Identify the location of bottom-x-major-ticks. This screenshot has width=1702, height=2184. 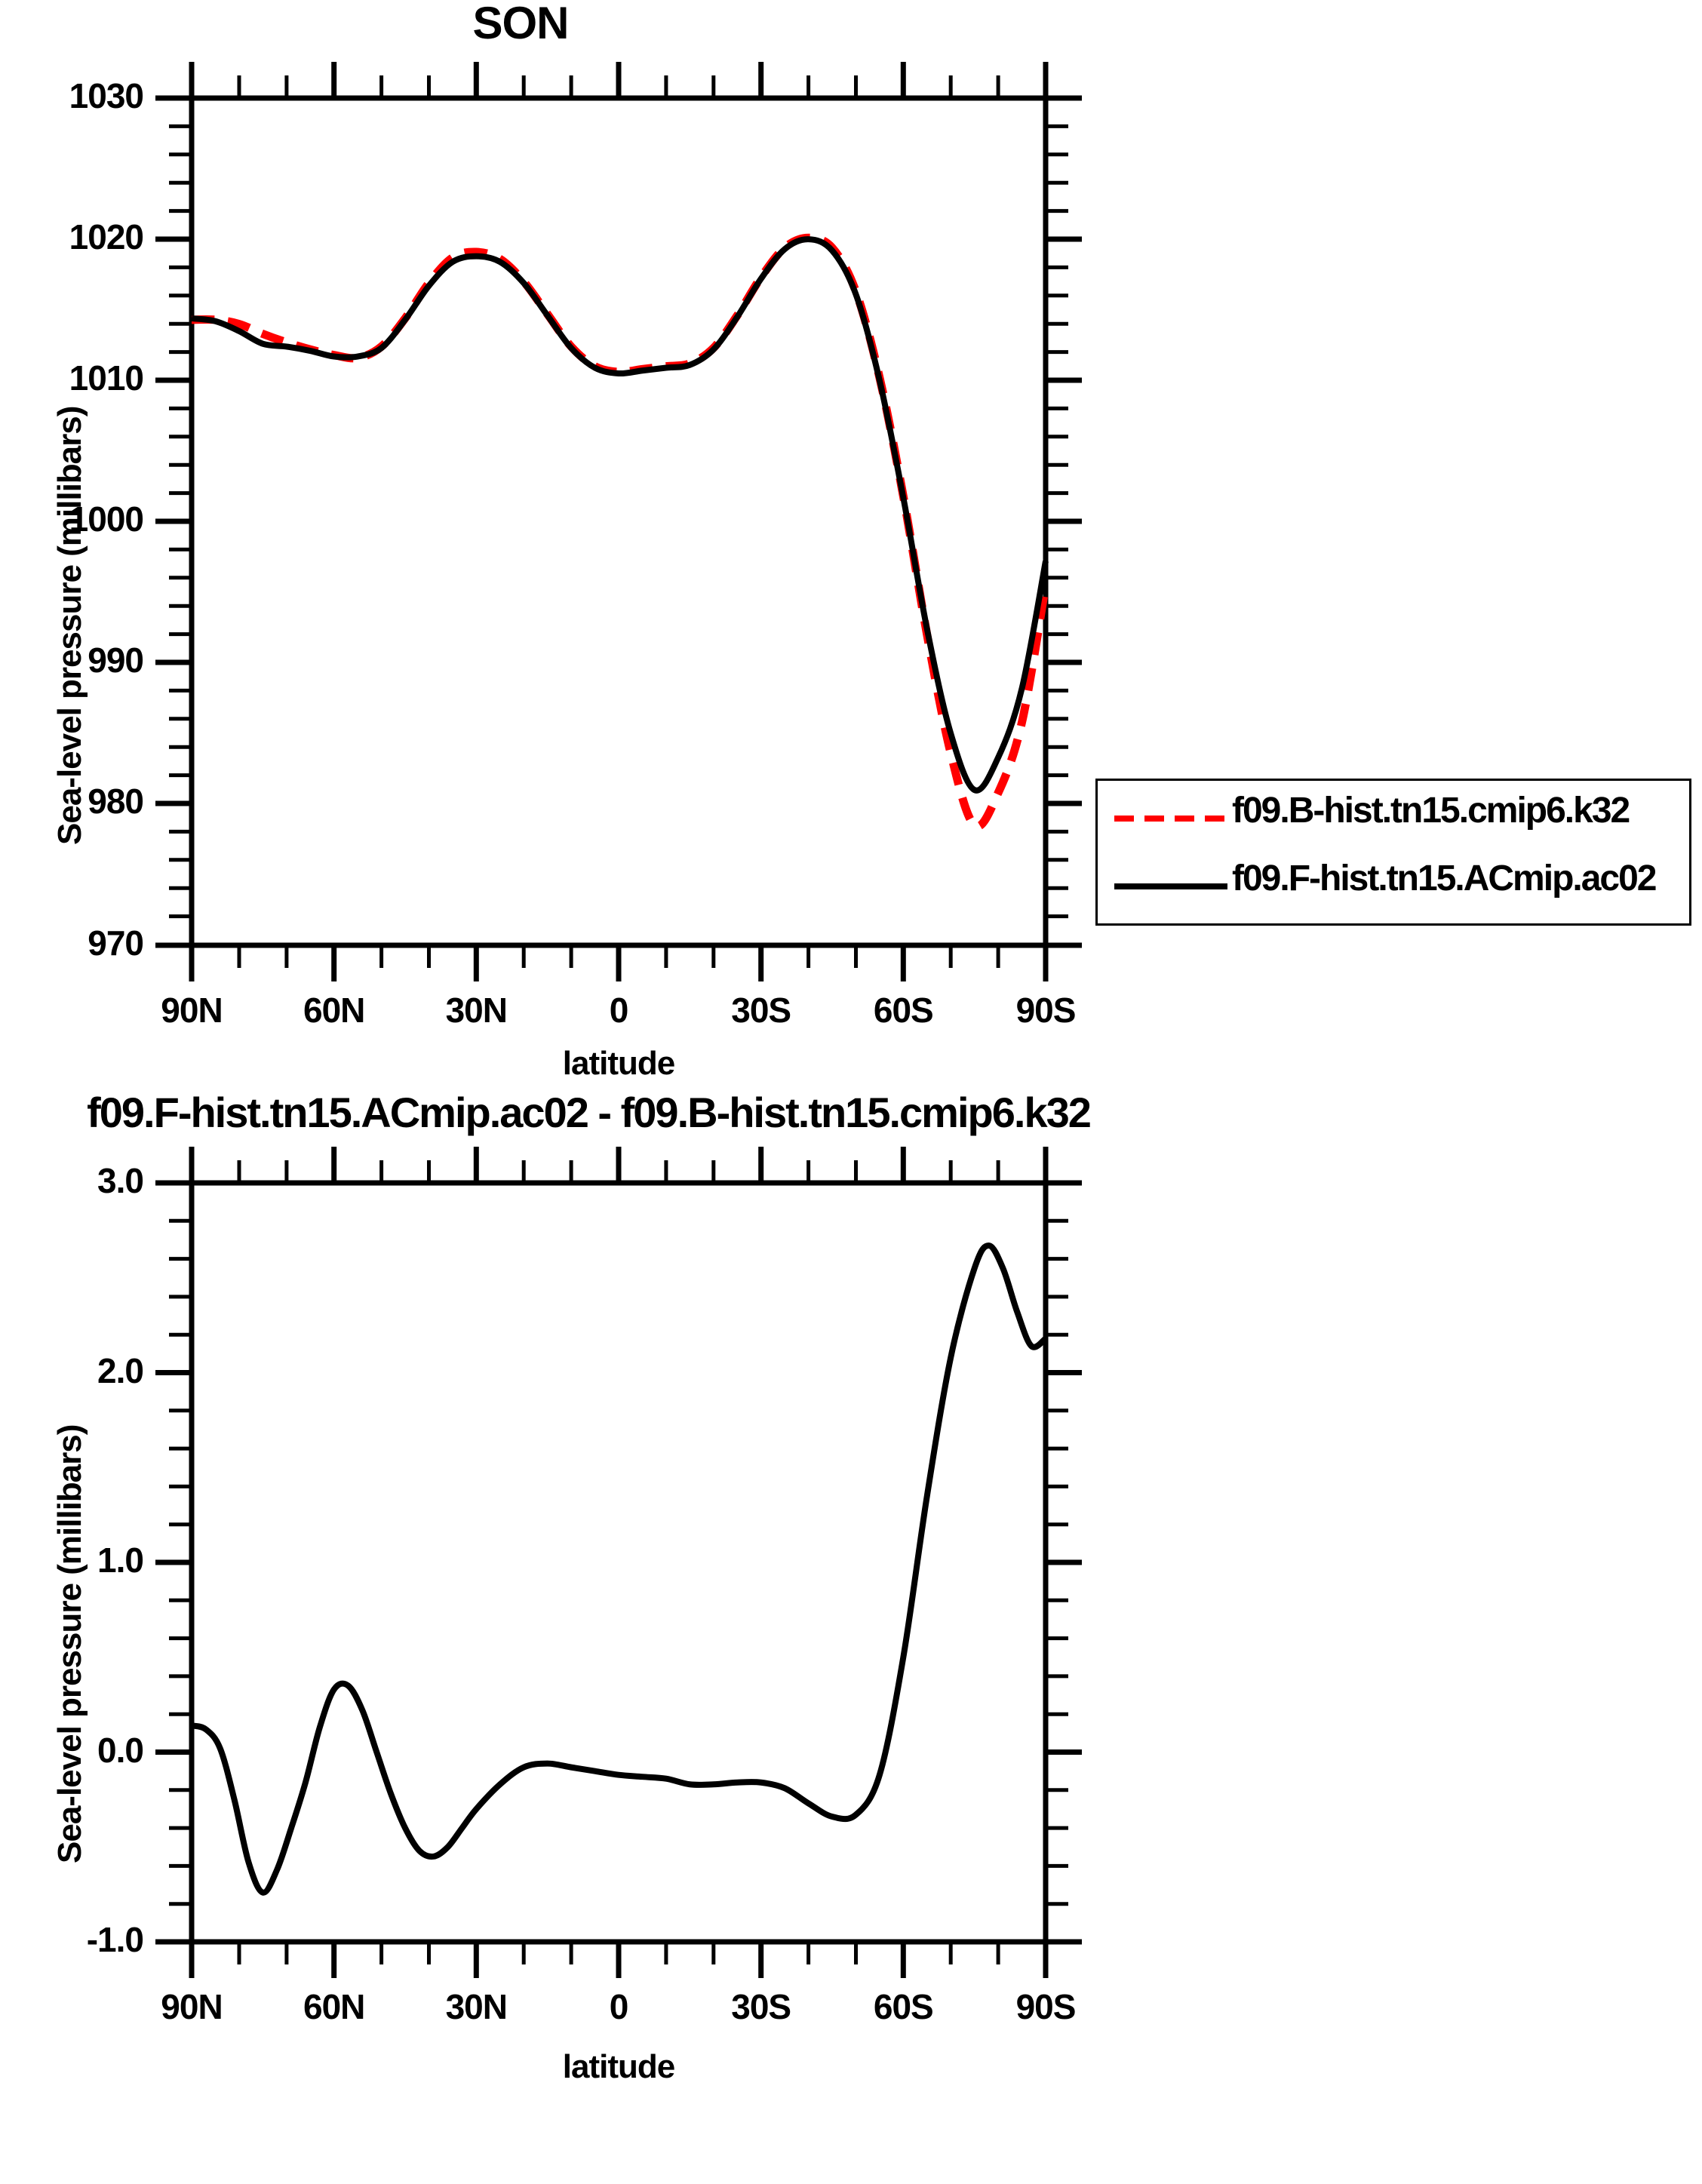
(619, 1960).